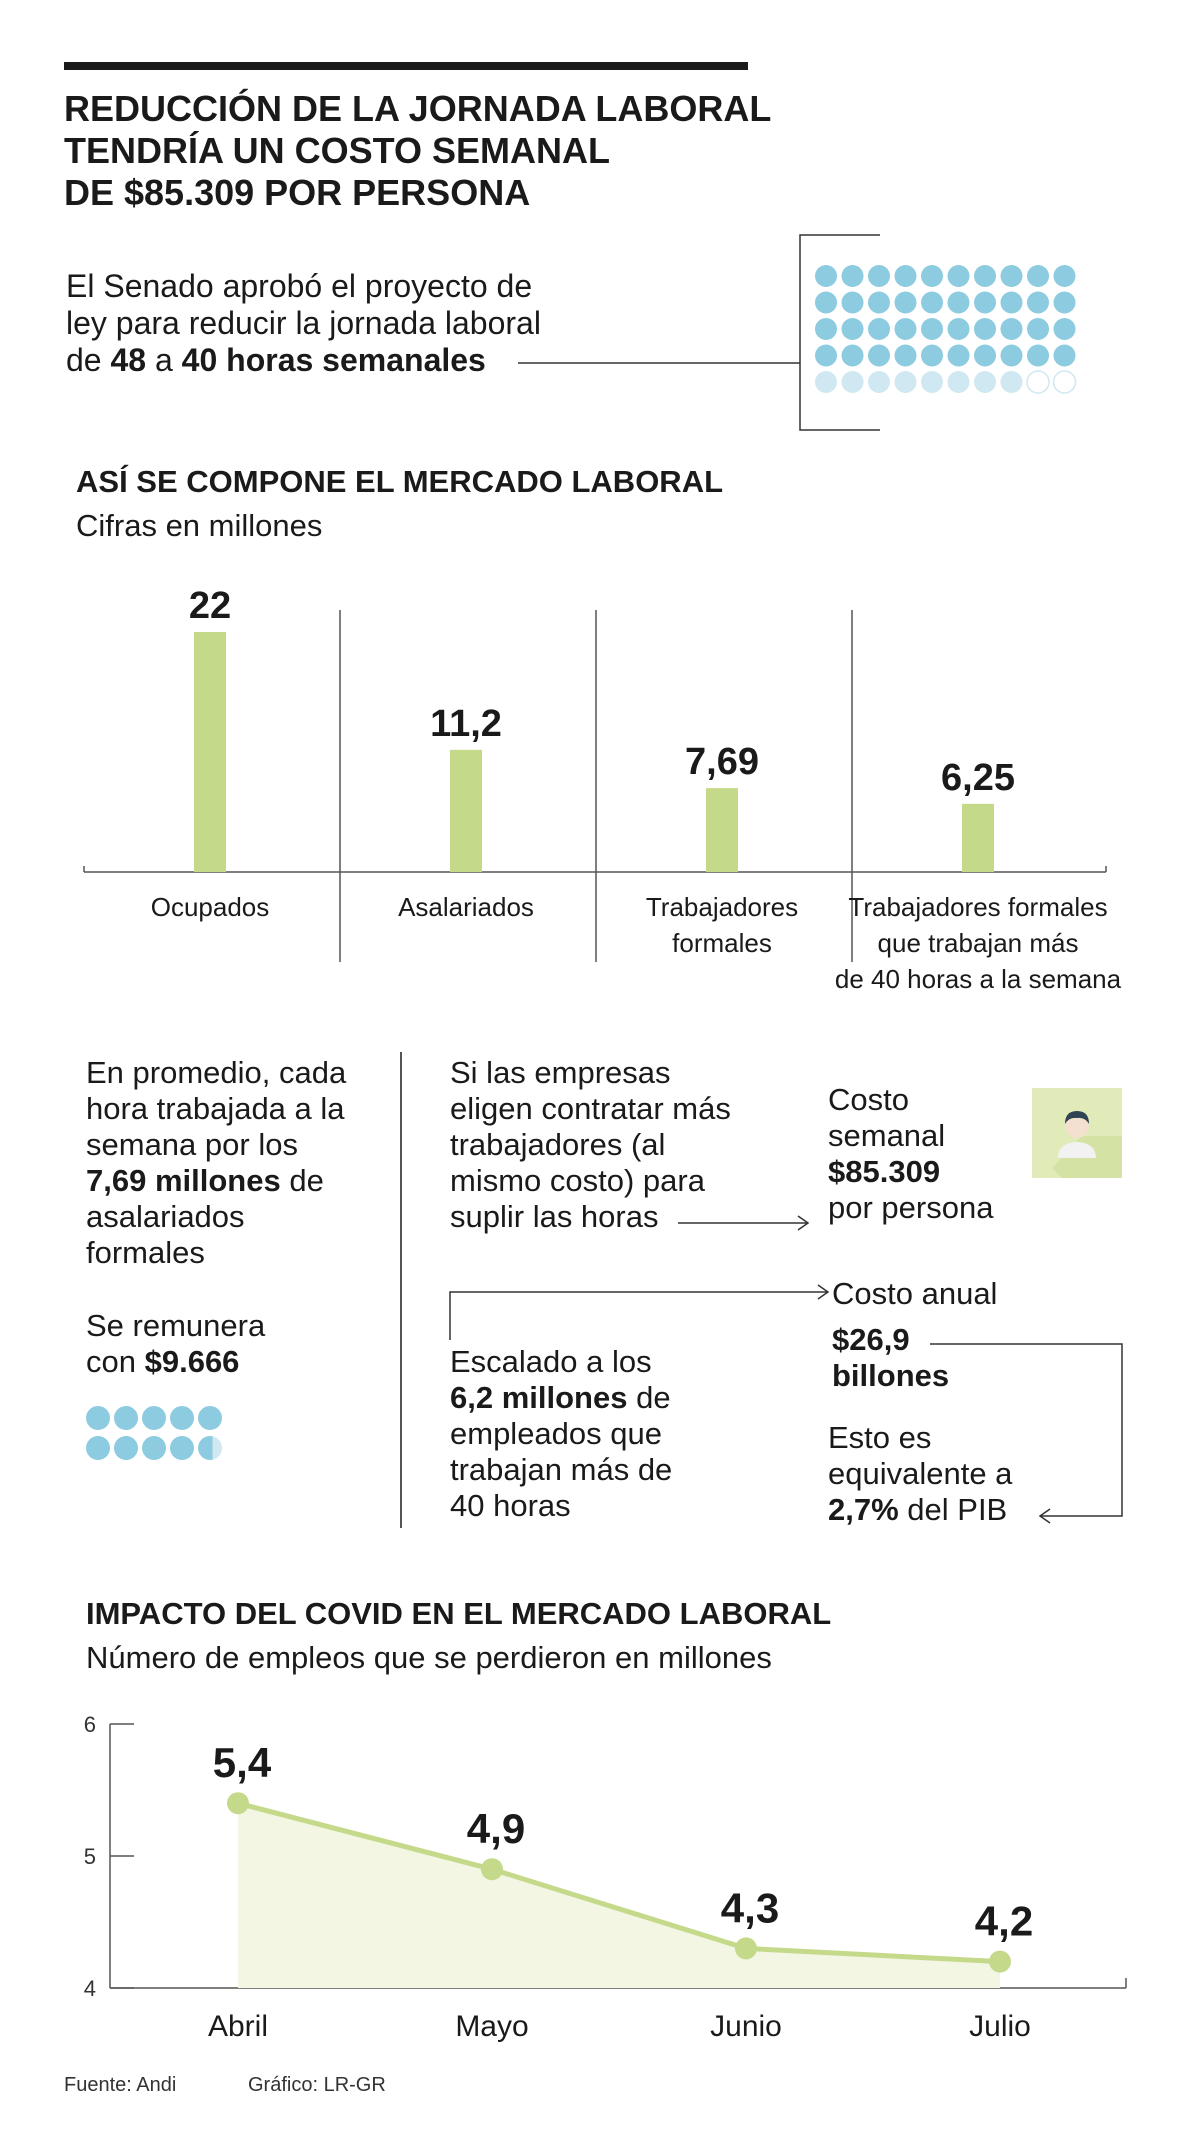  What do you see at coordinates (699, 332) in the screenshot?
I see `lead-connector` at bounding box center [699, 332].